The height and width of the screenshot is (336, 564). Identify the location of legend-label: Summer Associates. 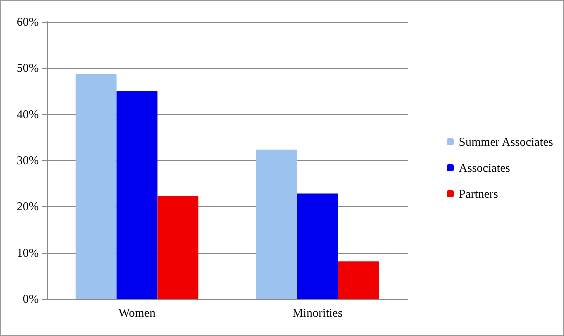
(506, 142).